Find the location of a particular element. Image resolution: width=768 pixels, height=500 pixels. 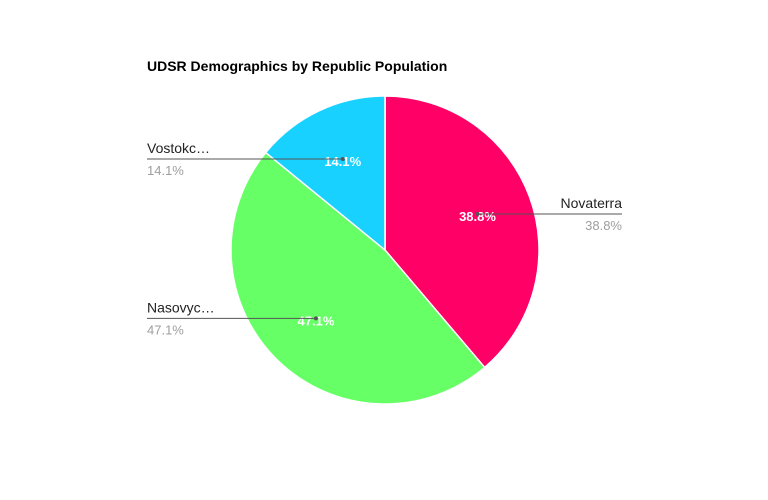

chart-title: UDSR Demographics by Republic Population is located at coordinates (297, 66).